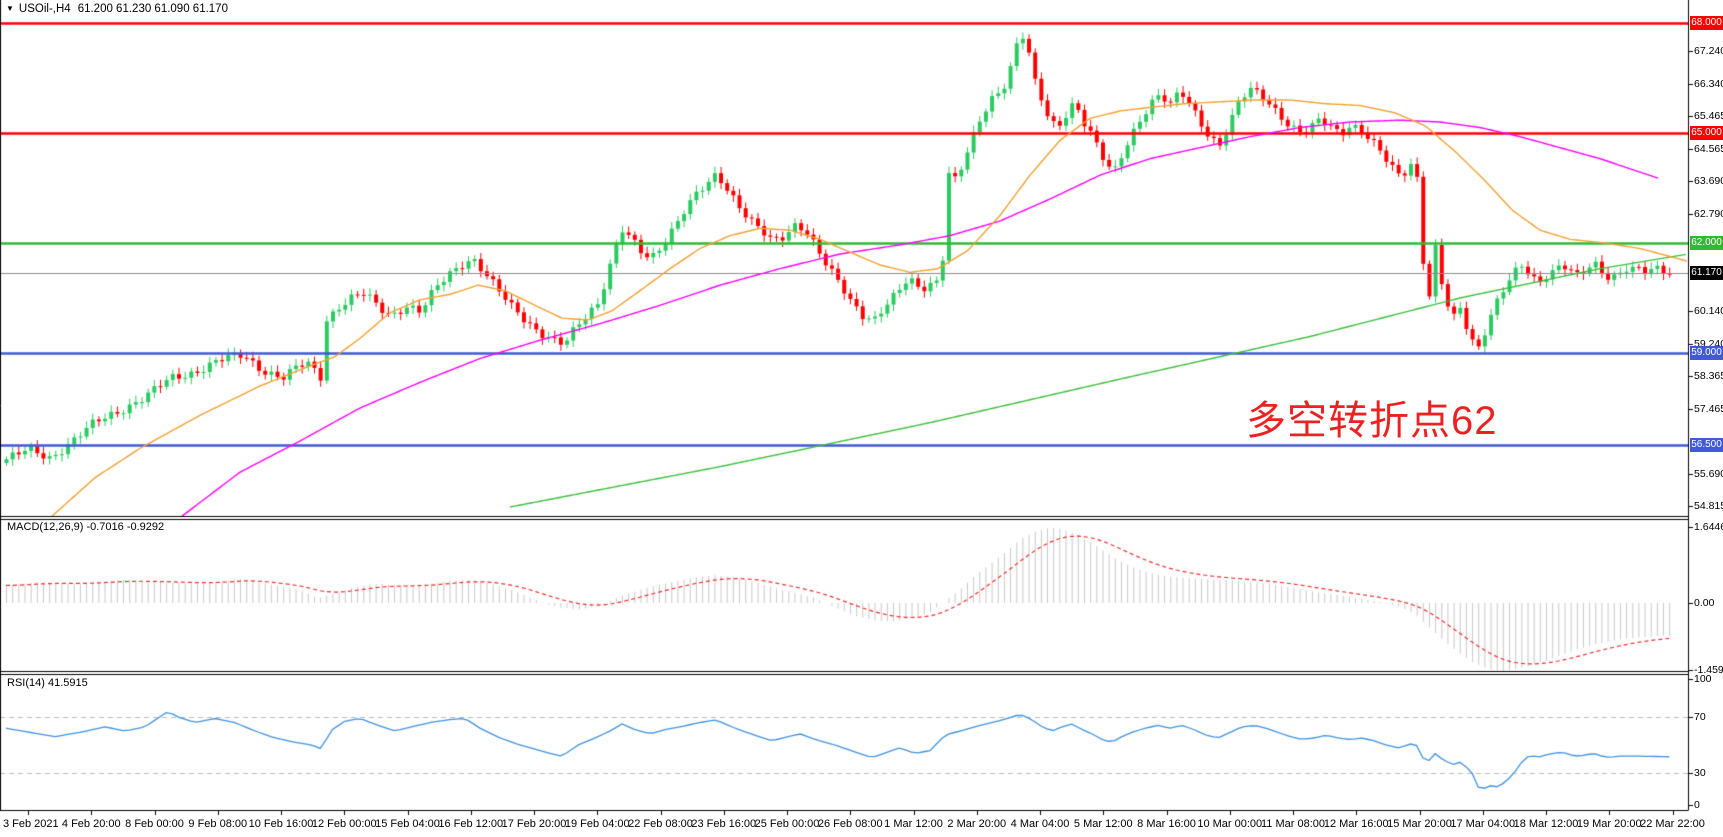 The height and width of the screenshot is (837, 1723). I want to click on price-tick-label: 66.340, so click(1708, 83).